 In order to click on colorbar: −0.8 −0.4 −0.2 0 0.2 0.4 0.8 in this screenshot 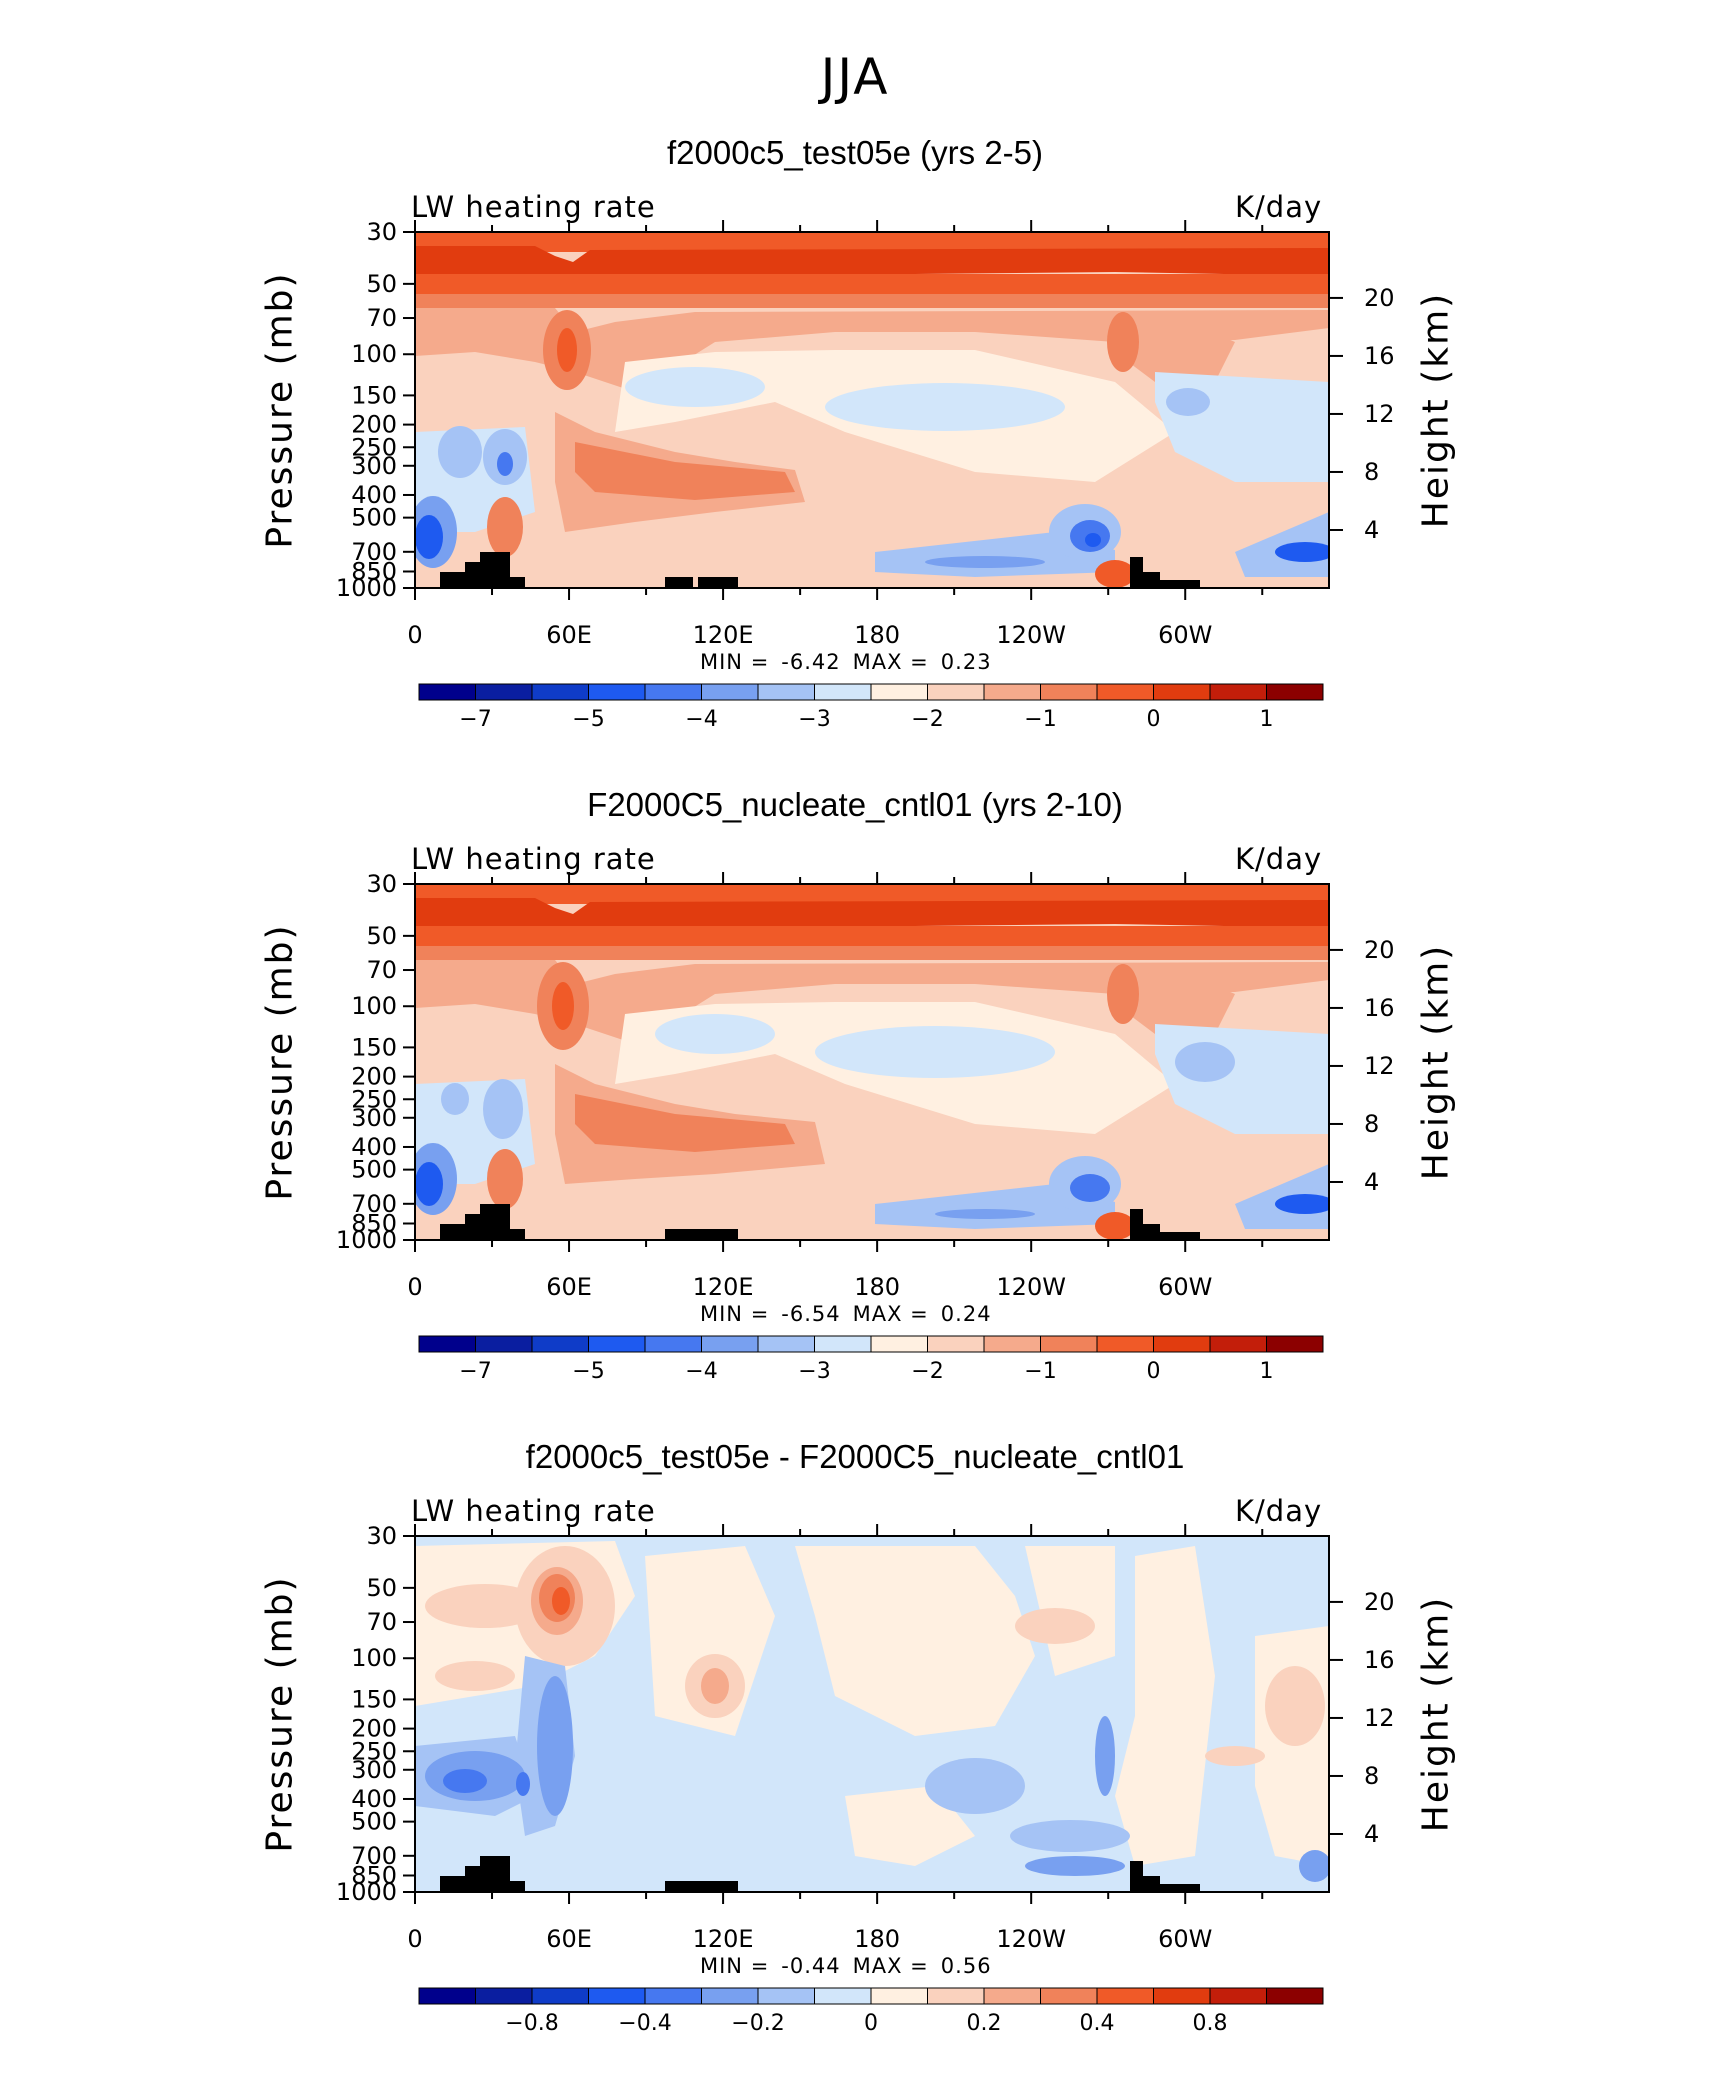, I will do `click(871, 2011)`.